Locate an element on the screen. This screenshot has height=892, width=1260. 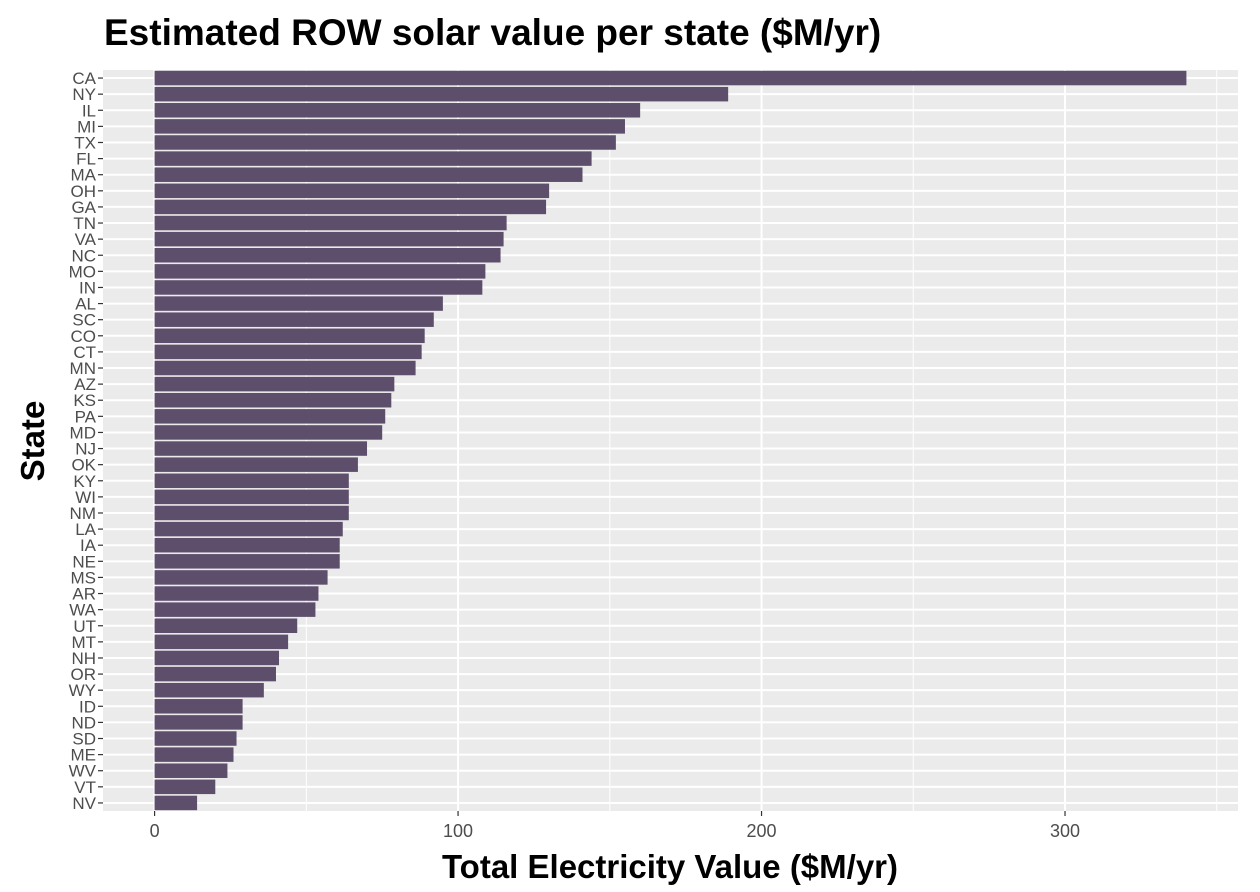
bar-ar is located at coordinates (236, 593).